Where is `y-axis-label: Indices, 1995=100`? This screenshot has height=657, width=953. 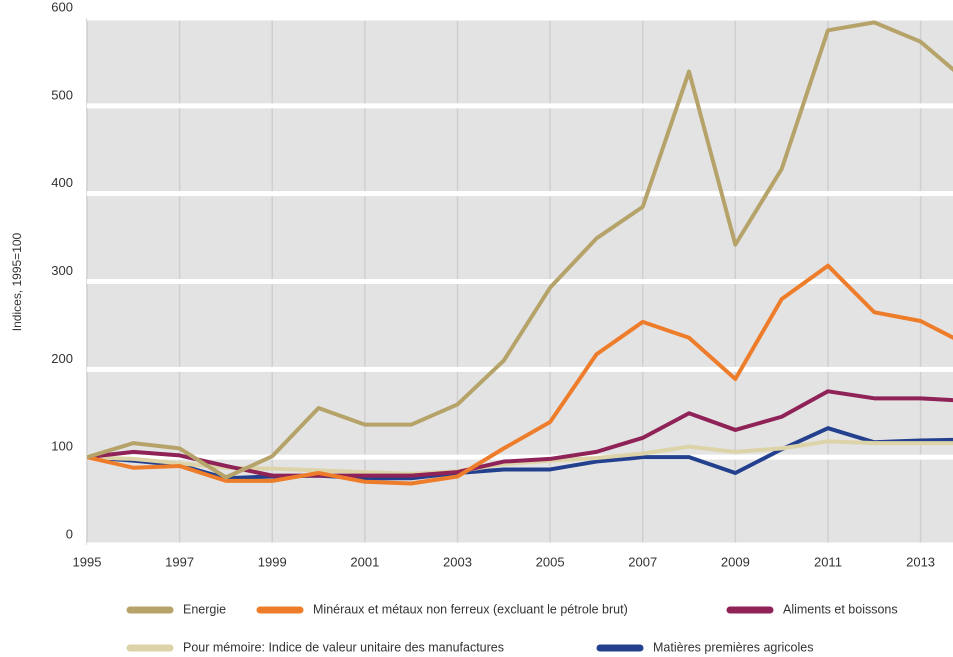 y-axis-label: Indices, 1995=100 is located at coordinates (17, 281).